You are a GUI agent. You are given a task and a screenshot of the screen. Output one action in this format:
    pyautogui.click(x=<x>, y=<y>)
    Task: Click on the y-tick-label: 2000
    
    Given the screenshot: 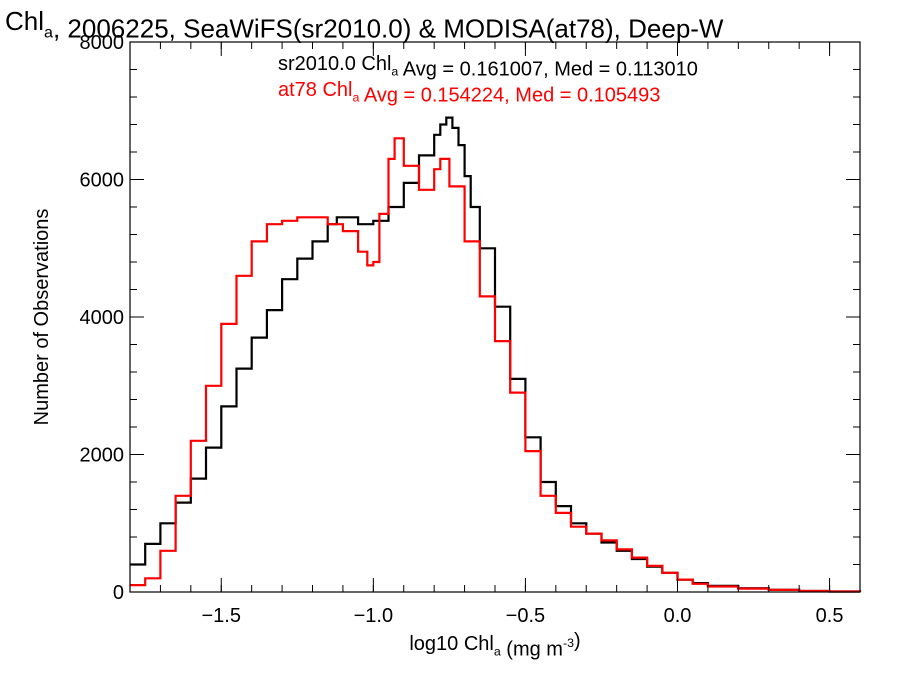 What is the action you would take?
    pyautogui.click(x=102, y=456)
    